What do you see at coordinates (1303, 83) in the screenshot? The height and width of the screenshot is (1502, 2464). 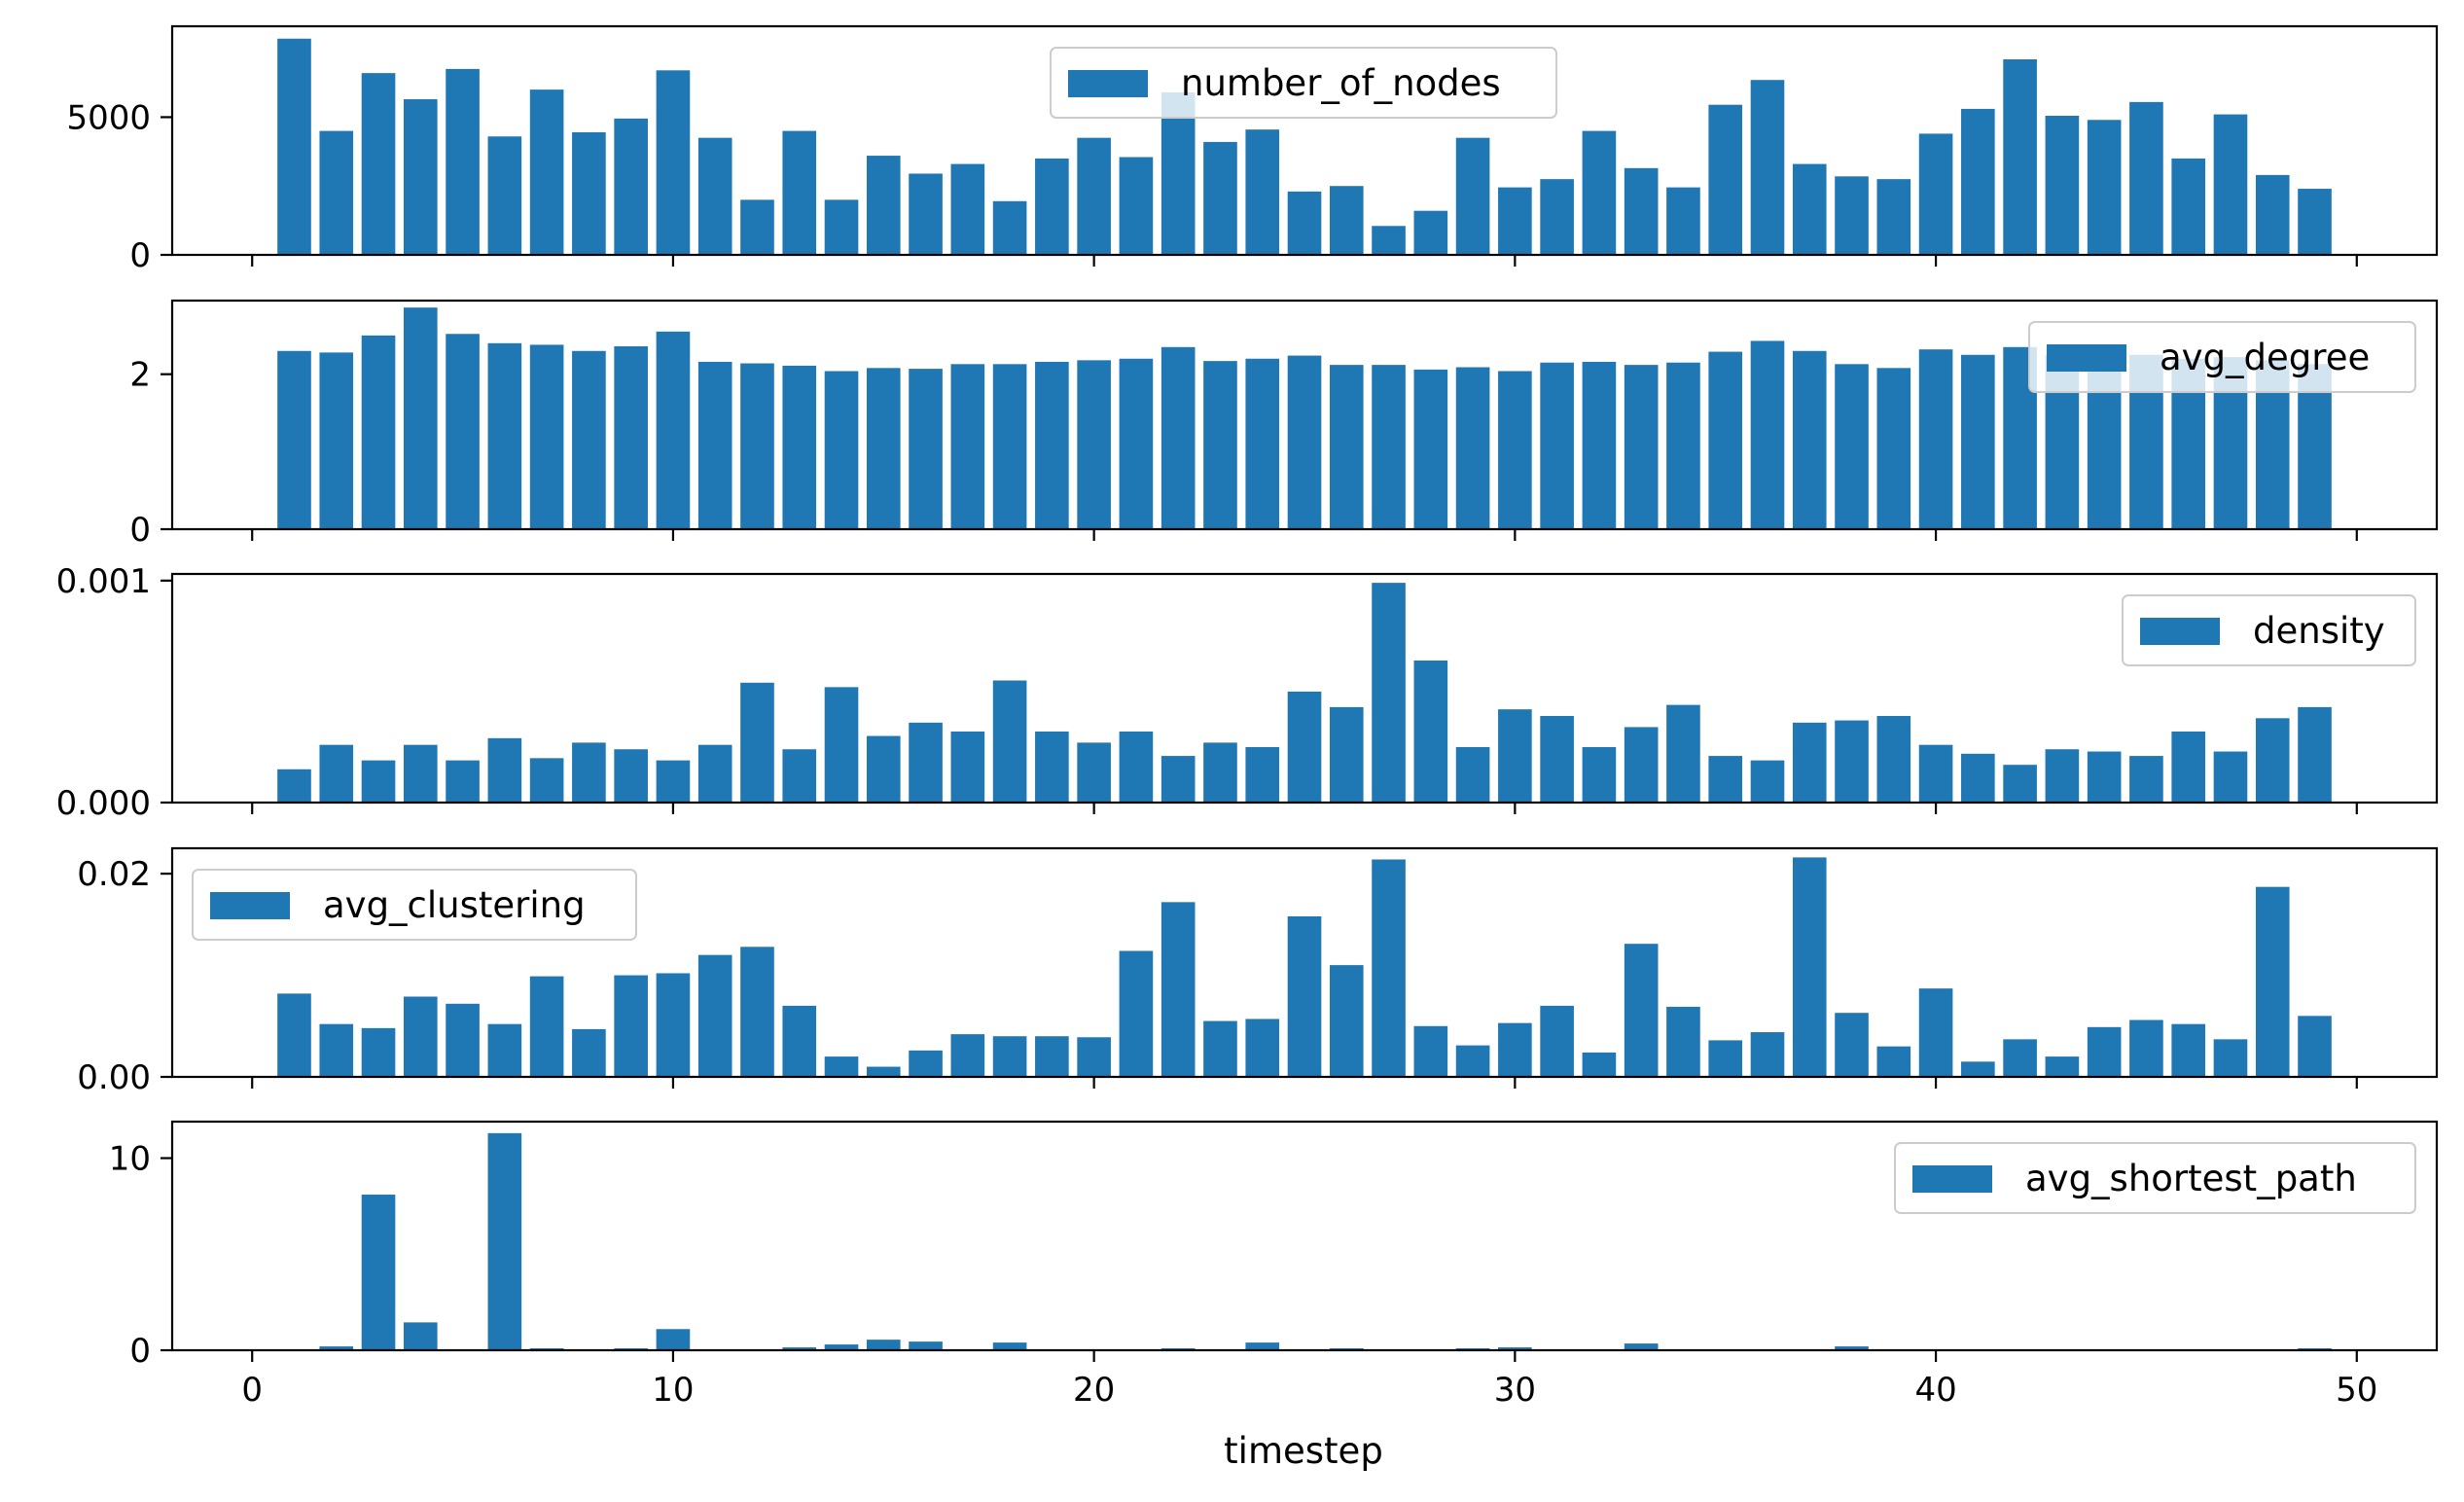 I see `legend: number_of_nodes` at bounding box center [1303, 83].